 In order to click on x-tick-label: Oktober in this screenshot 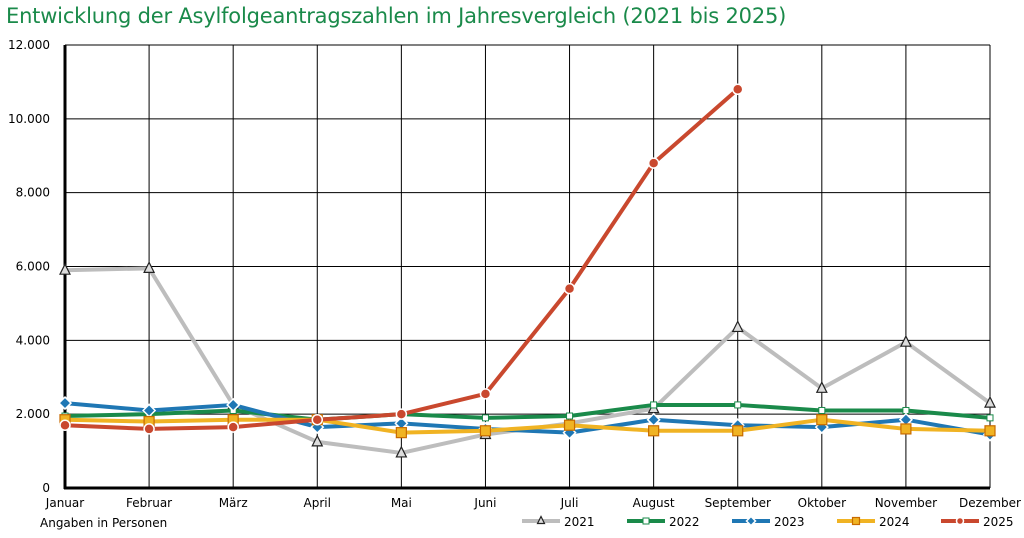, I will do `click(822, 503)`.